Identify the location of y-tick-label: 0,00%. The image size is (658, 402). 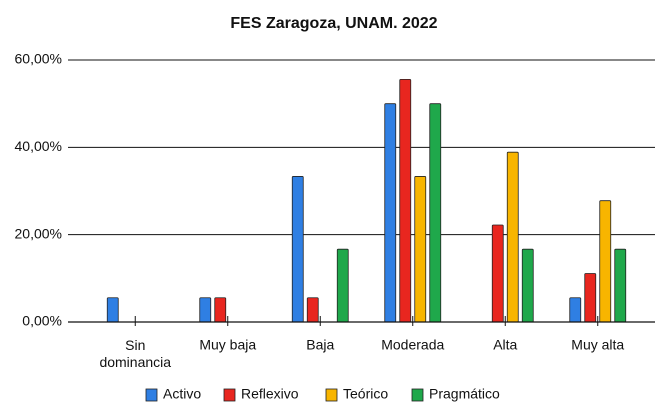
(42, 321).